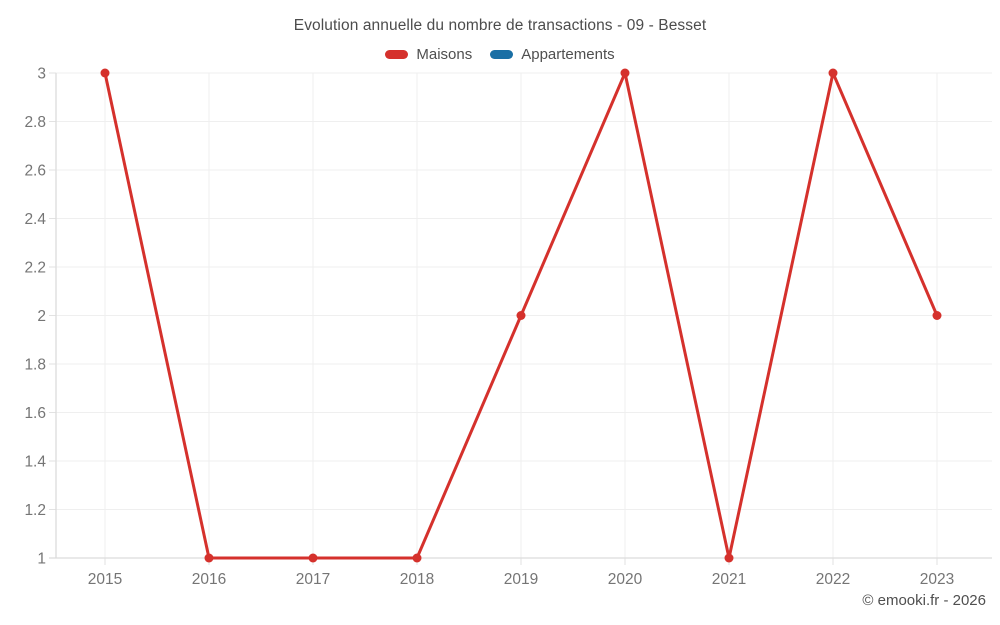  What do you see at coordinates (105, 579) in the screenshot?
I see `x-tick-label: 2015` at bounding box center [105, 579].